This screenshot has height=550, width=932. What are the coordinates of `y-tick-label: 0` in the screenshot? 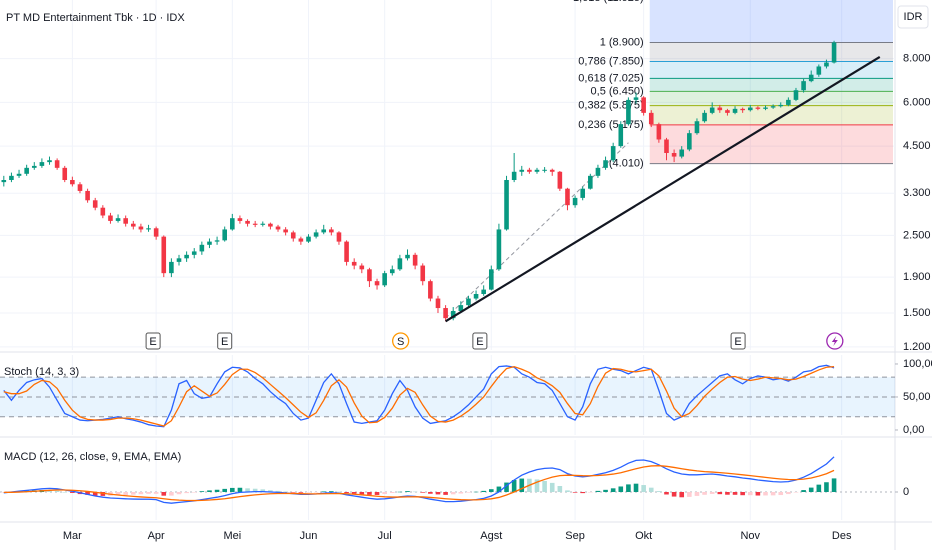 It's located at (906, 492).